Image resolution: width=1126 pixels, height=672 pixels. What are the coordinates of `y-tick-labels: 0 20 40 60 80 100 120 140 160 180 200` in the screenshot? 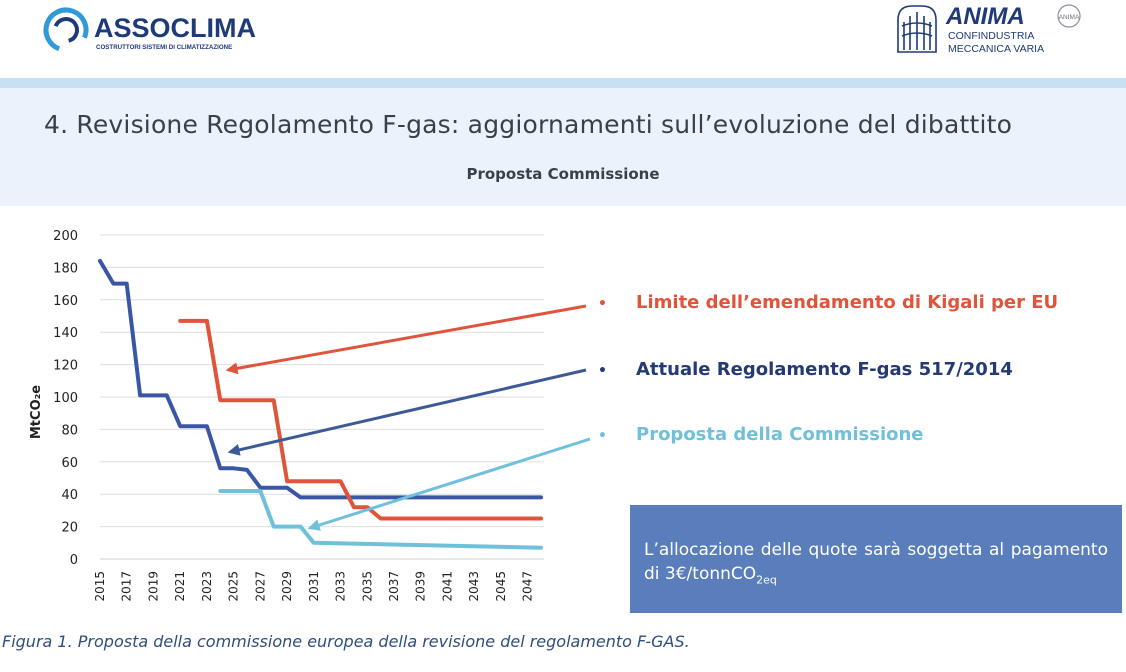 It's located at (65, 398).